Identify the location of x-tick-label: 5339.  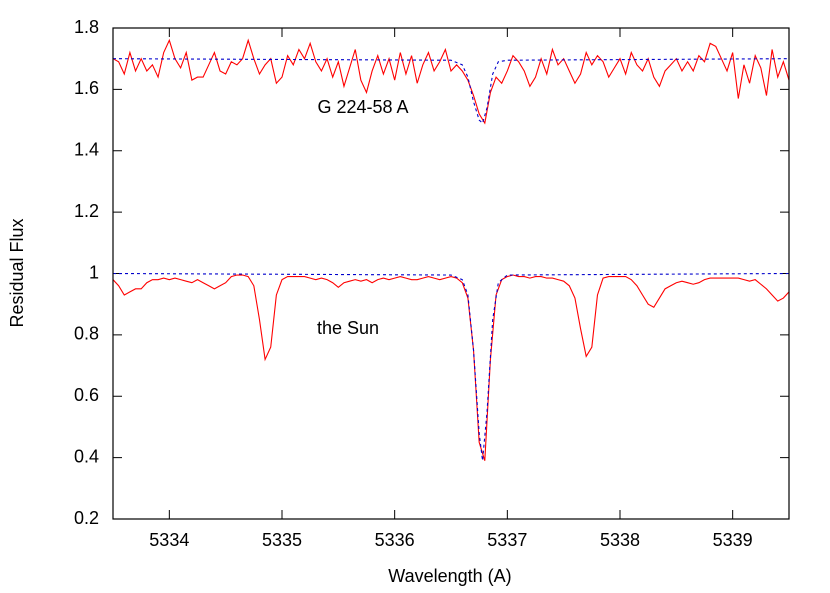
(733, 540).